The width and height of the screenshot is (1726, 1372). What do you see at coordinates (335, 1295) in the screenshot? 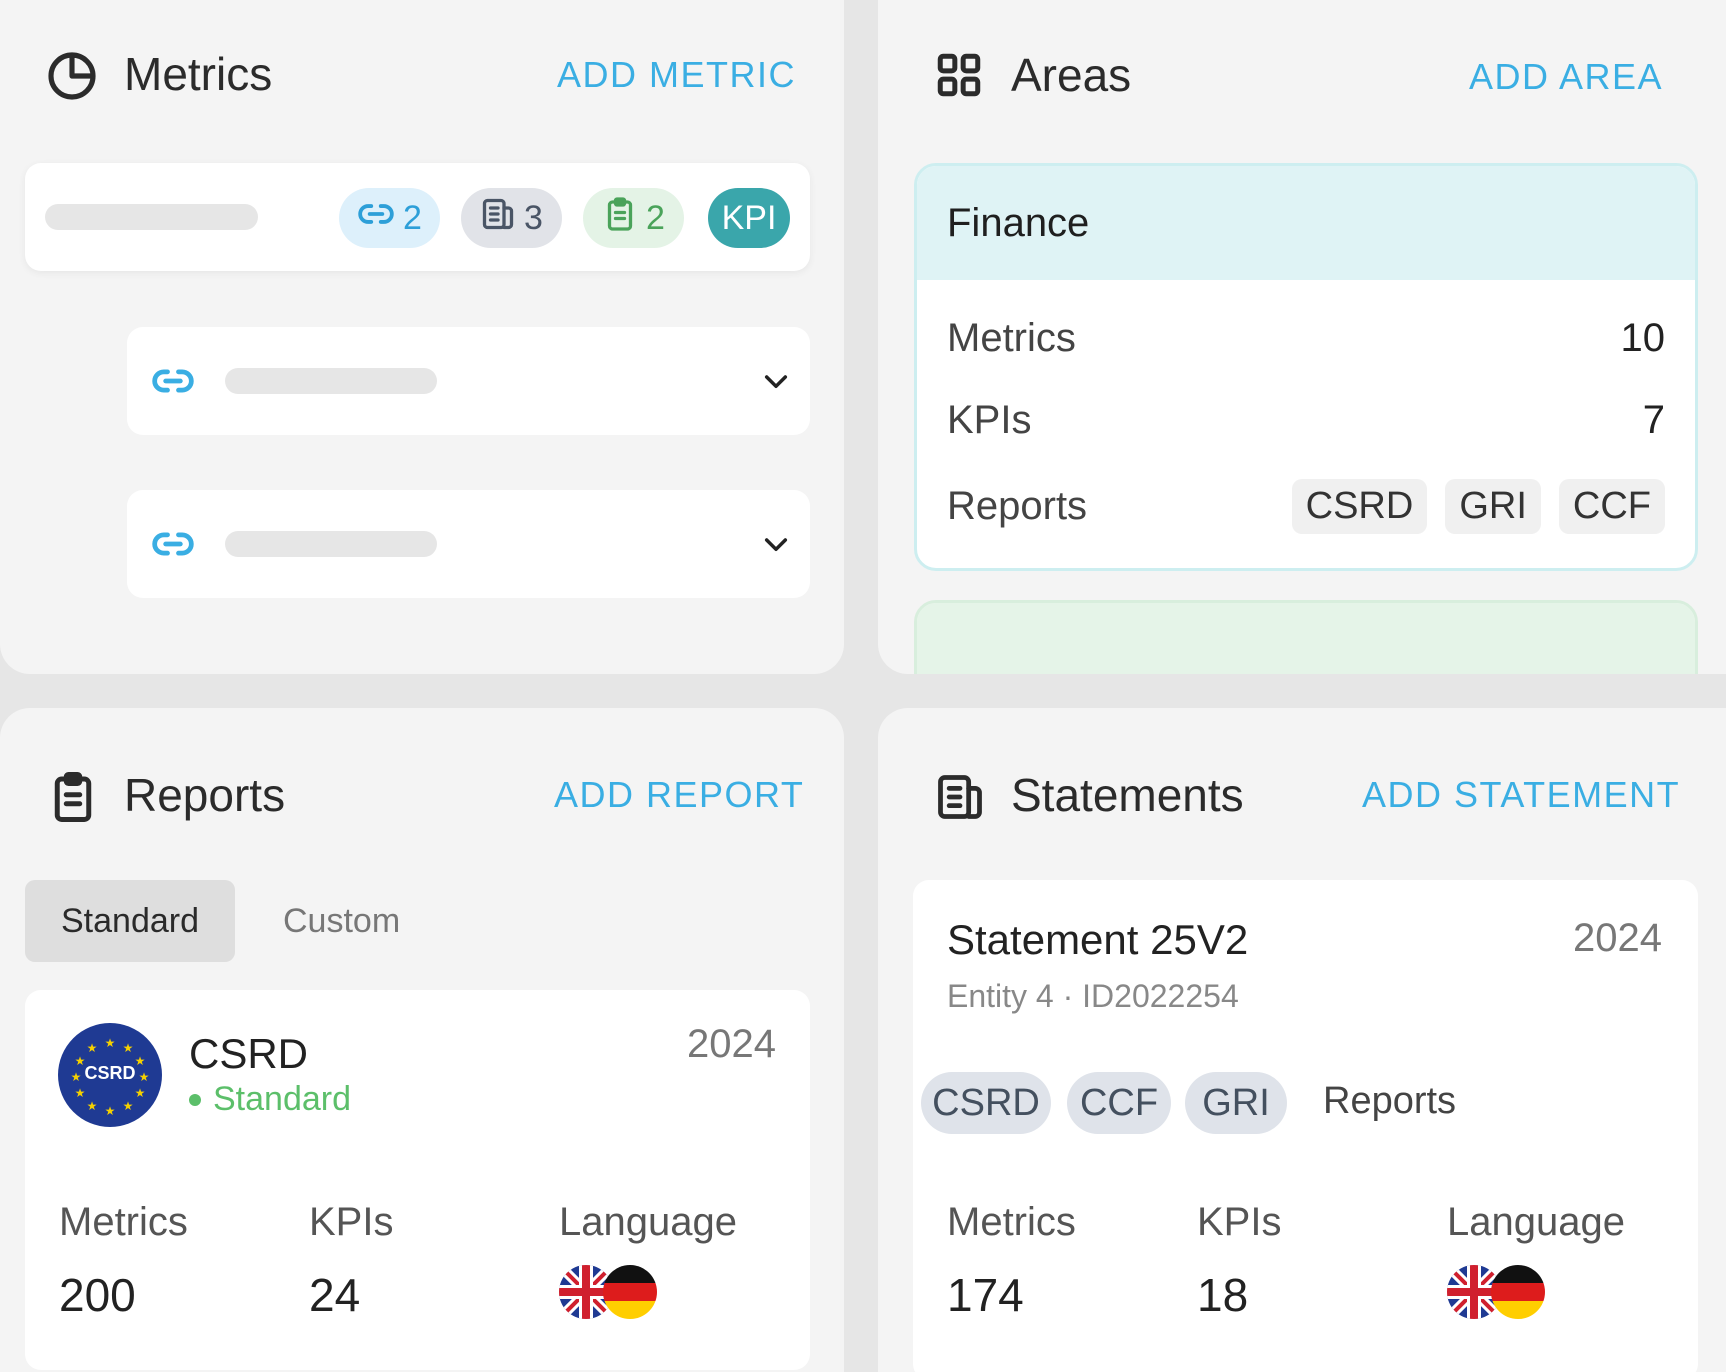
I see `kpis-value: 24` at bounding box center [335, 1295].